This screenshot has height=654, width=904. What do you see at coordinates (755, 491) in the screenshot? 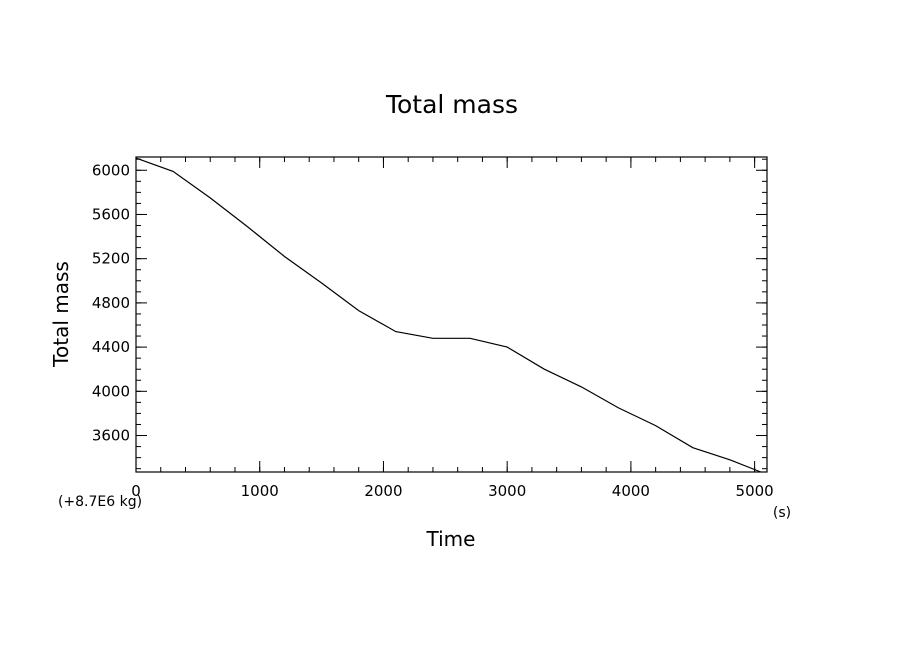
I see `x-tick-label: 5000` at bounding box center [755, 491].